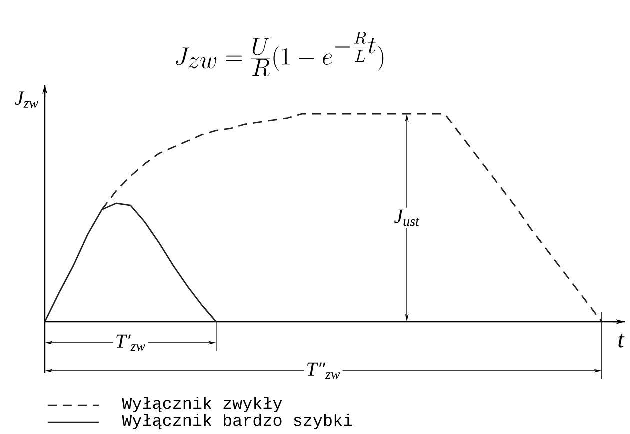 This screenshot has width=630, height=434. What do you see at coordinates (323, 371) in the screenshot?
I see `text: T″$_{zw}$` at bounding box center [323, 371].